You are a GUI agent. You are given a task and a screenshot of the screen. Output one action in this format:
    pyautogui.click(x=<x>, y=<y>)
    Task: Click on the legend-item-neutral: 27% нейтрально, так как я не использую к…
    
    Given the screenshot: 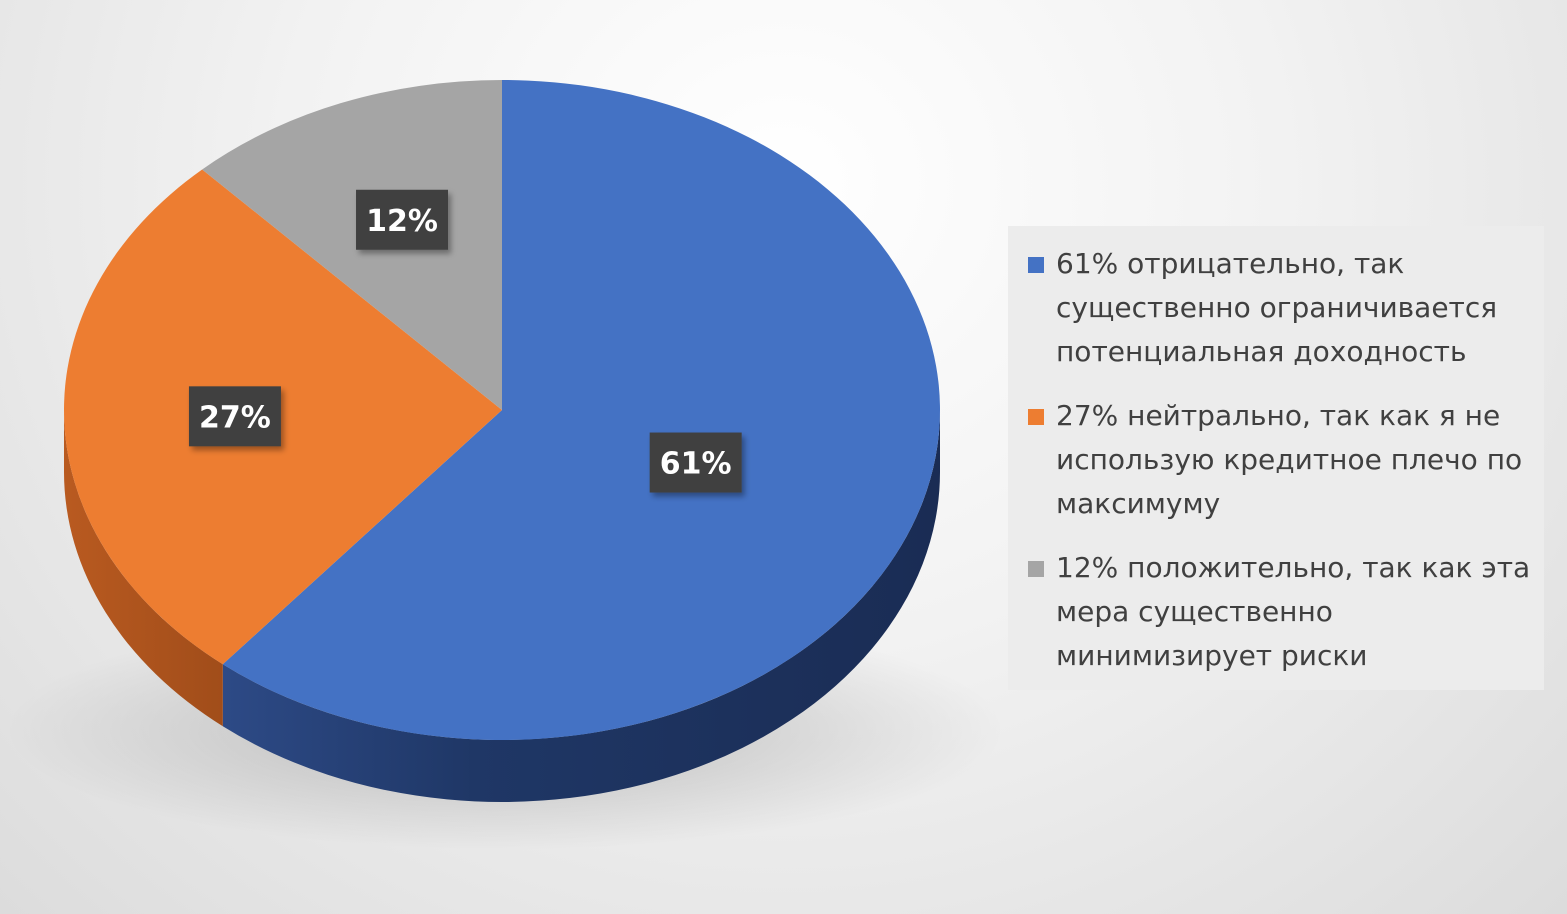 What is the action you would take?
    pyautogui.click(x=1286, y=460)
    